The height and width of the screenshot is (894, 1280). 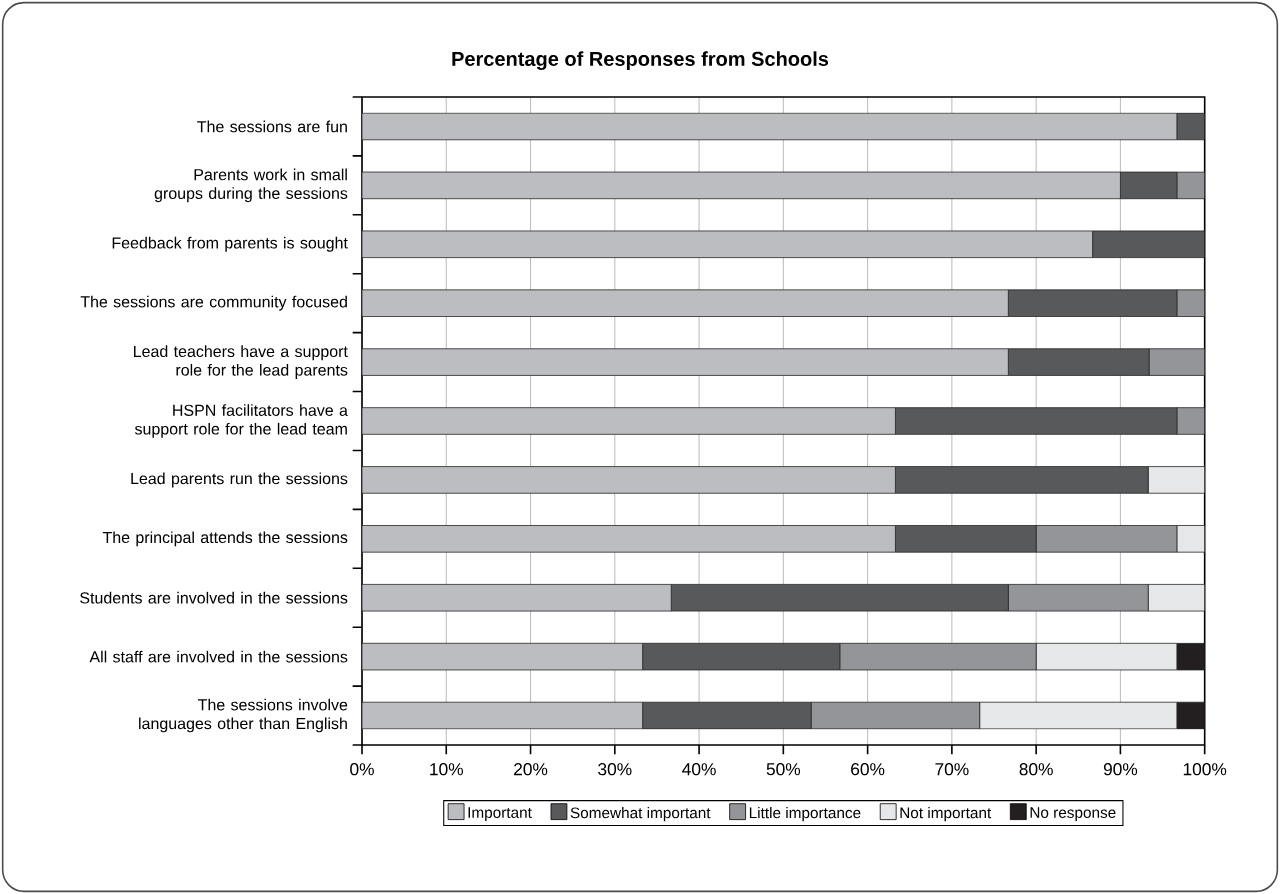 What do you see at coordinates (1120, 769) in the screenshot?
I see `x-tick-label: 90%` at bounding box center [1120, 769].